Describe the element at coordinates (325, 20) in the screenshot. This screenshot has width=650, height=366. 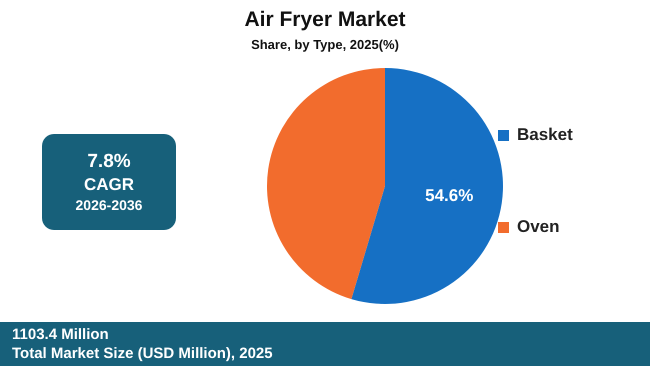
I see `chart-title: Air Fryer Market` at that location.